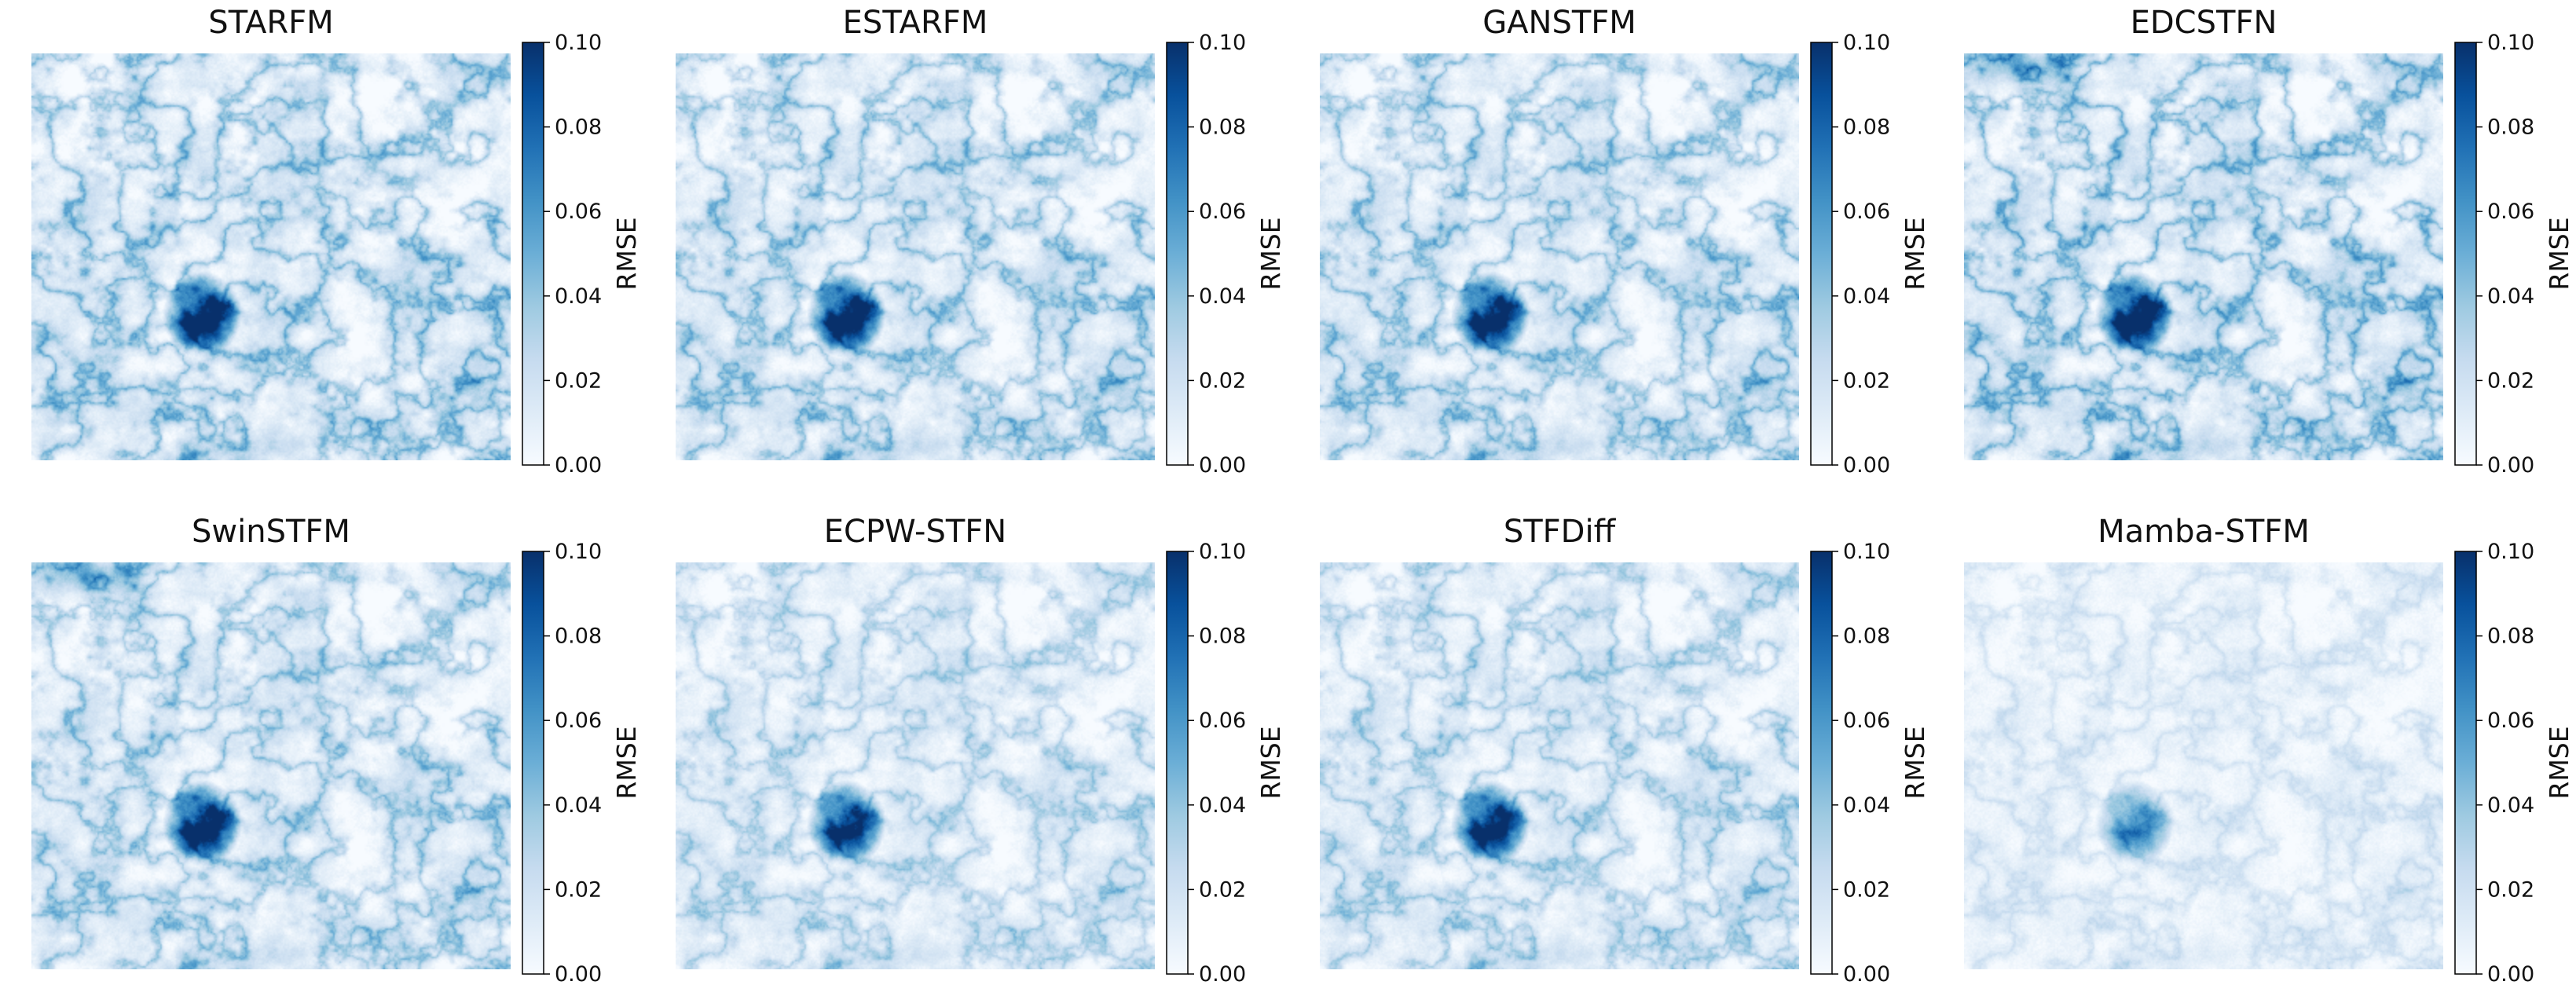  I want to click on heatmap-panel: ECPW-STFN 0.00 0.02 0.04 0.06 0.08 0.10 RMSE, so click(981, 750).